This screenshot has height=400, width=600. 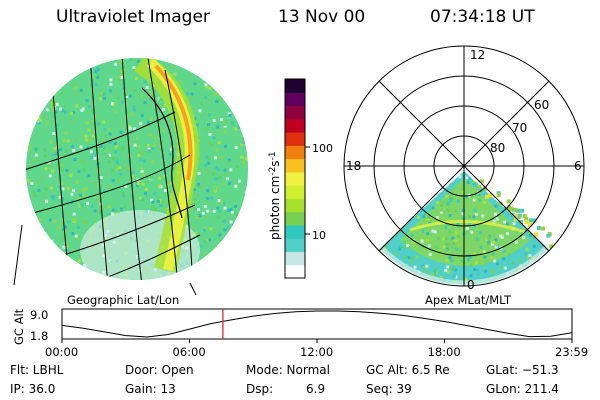 What do you see at coordinates (522, 370) in the screenshot?
I see `glat-info: GLat: −51.3` at bounding box center [522, 370].